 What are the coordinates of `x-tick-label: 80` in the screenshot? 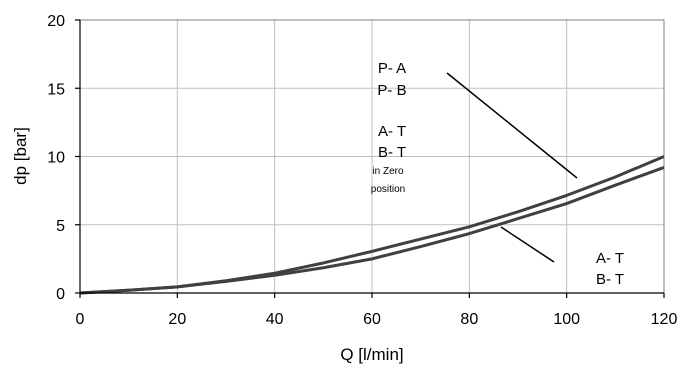 It's located at (469, 319).